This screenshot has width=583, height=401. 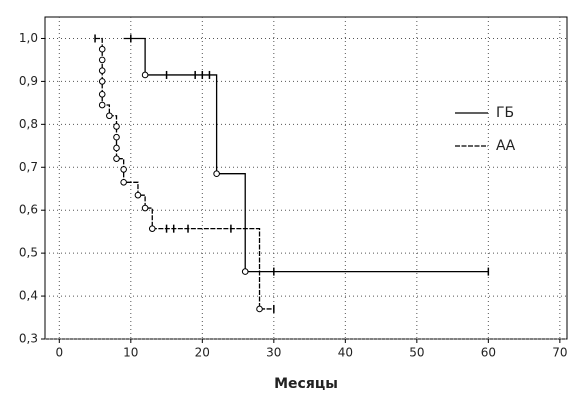 What do you see at coordinates (306, 384) in the screenshot?
I see `x-axis-label: Месяцы` at bounding box center [306, 384].